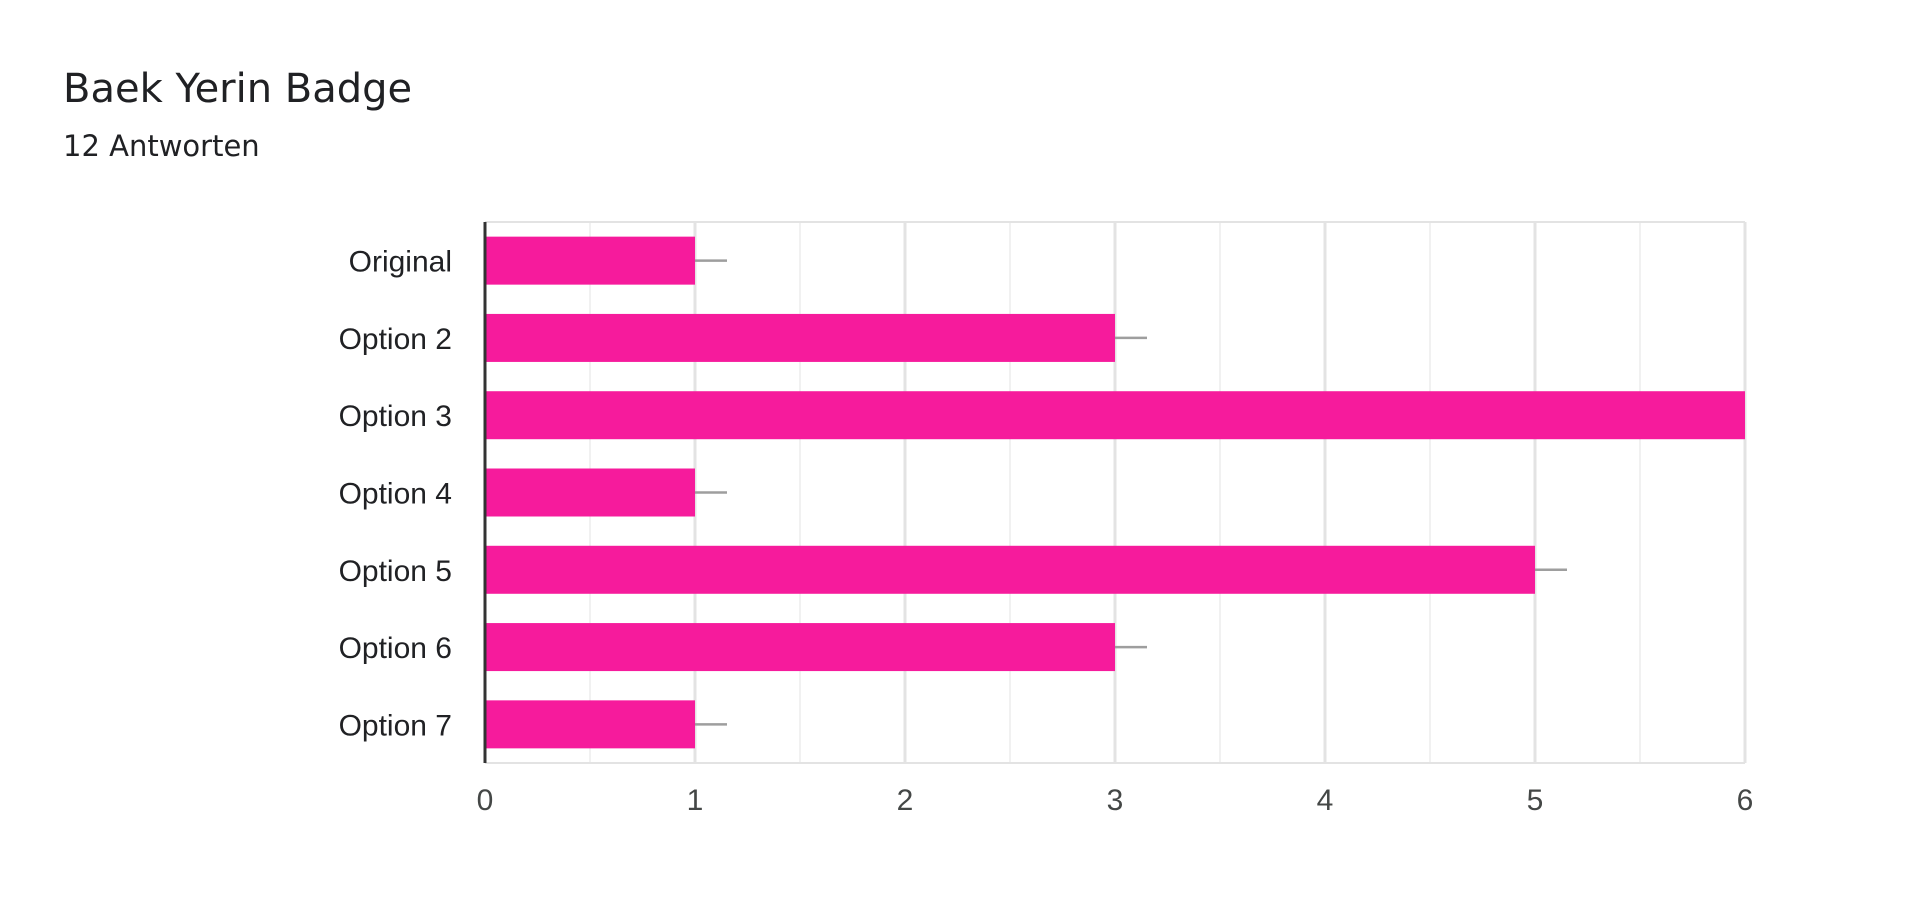  What do you see at coordinates (161, 146) in the screenshot?
I see `response-count: 12 Antworten` at bounding box center [161, 146].